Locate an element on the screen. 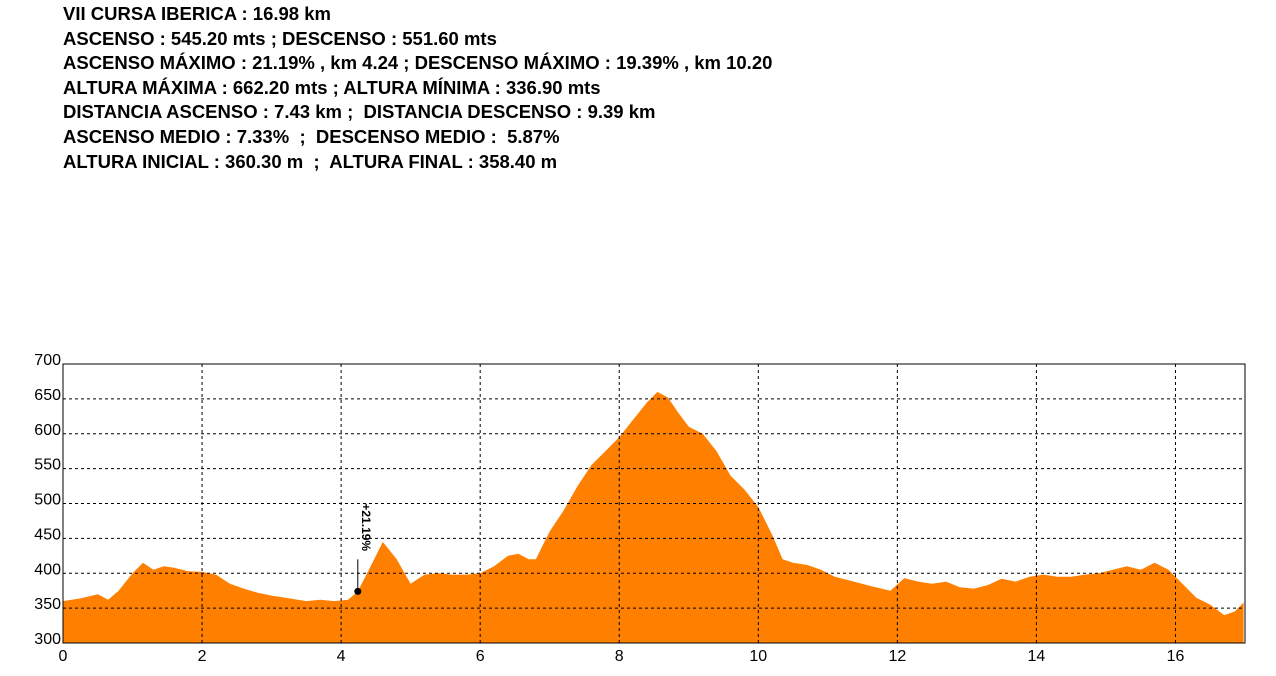 Image resolution: width=1276 pixels, height=676 pixels. x-tick-label: 12 is located at coordinates (897, 656).